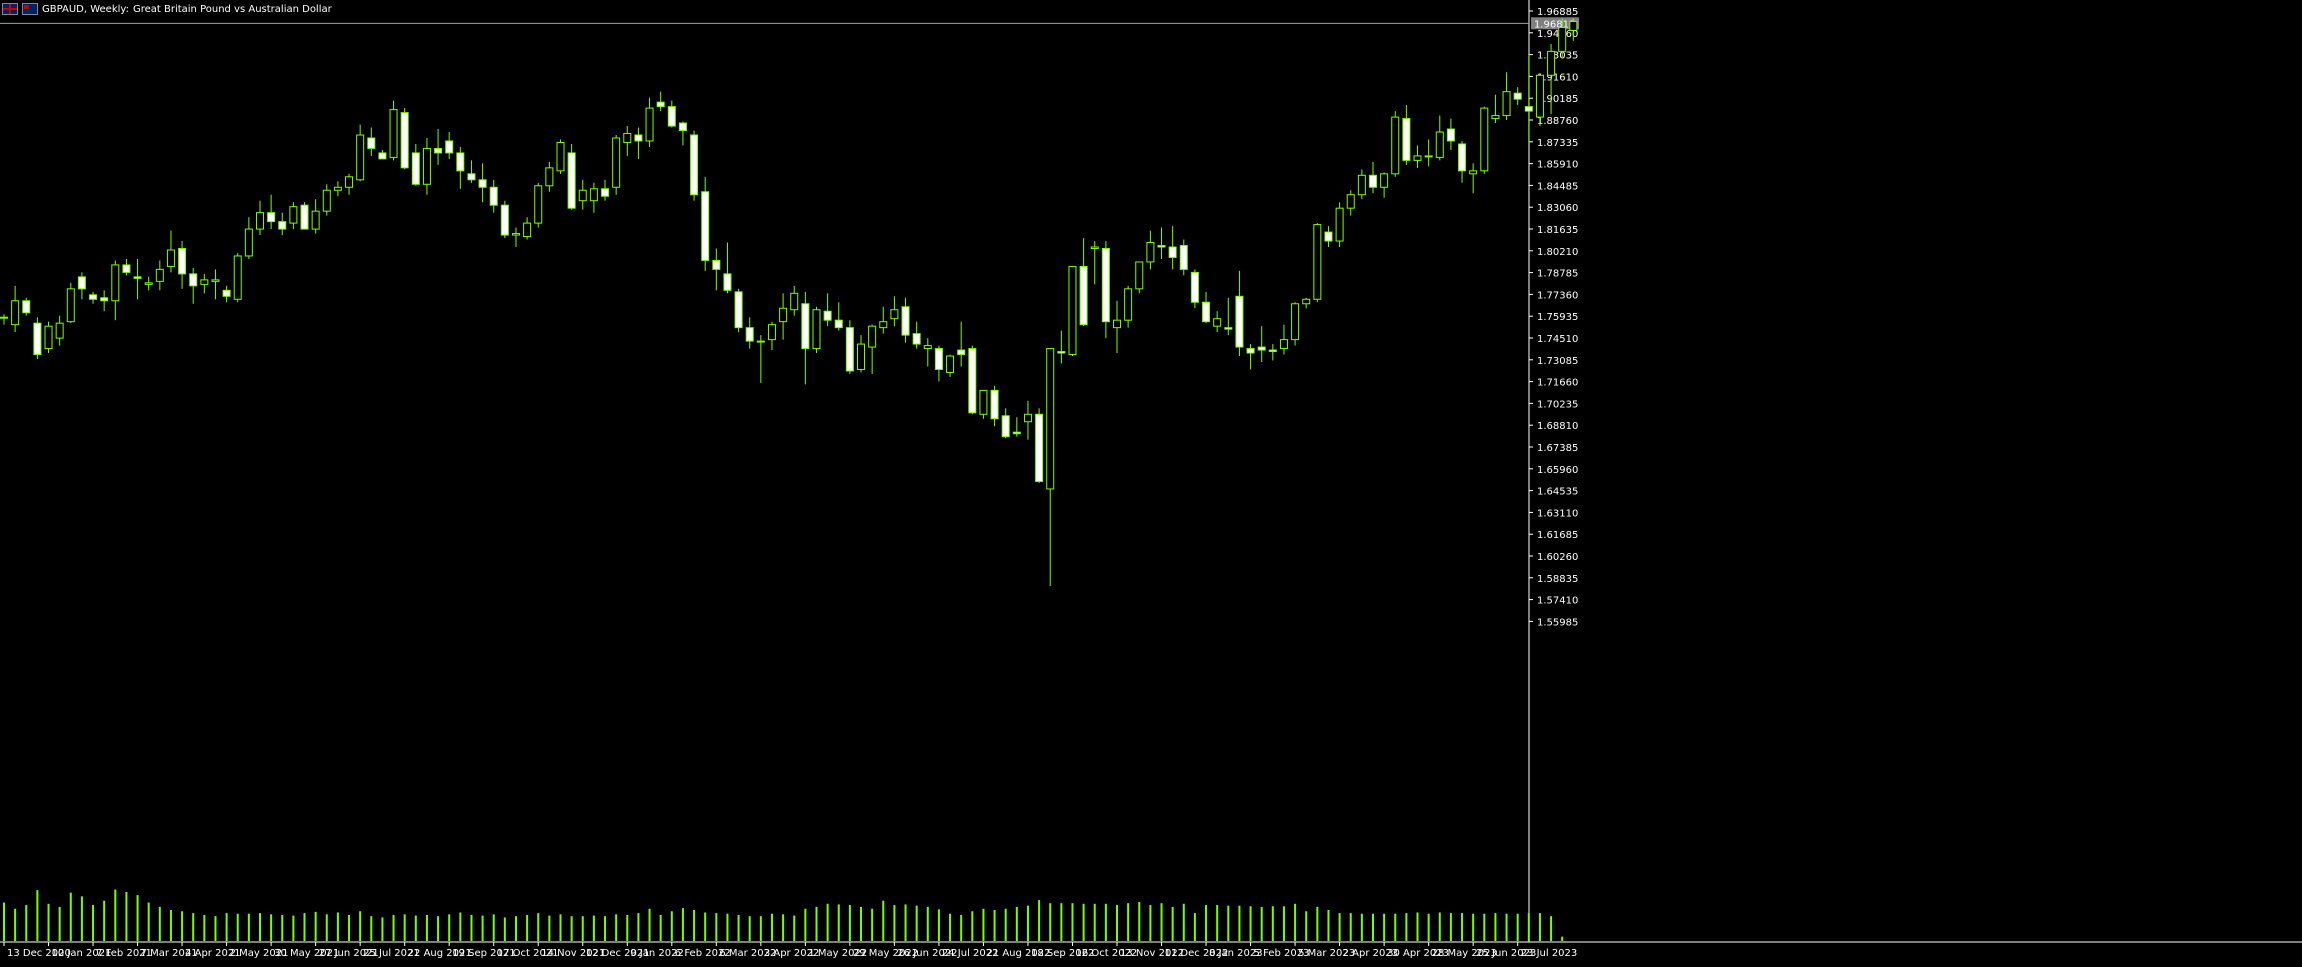  I want to click on current-price-label: 1.96812, so click(1554, 24).